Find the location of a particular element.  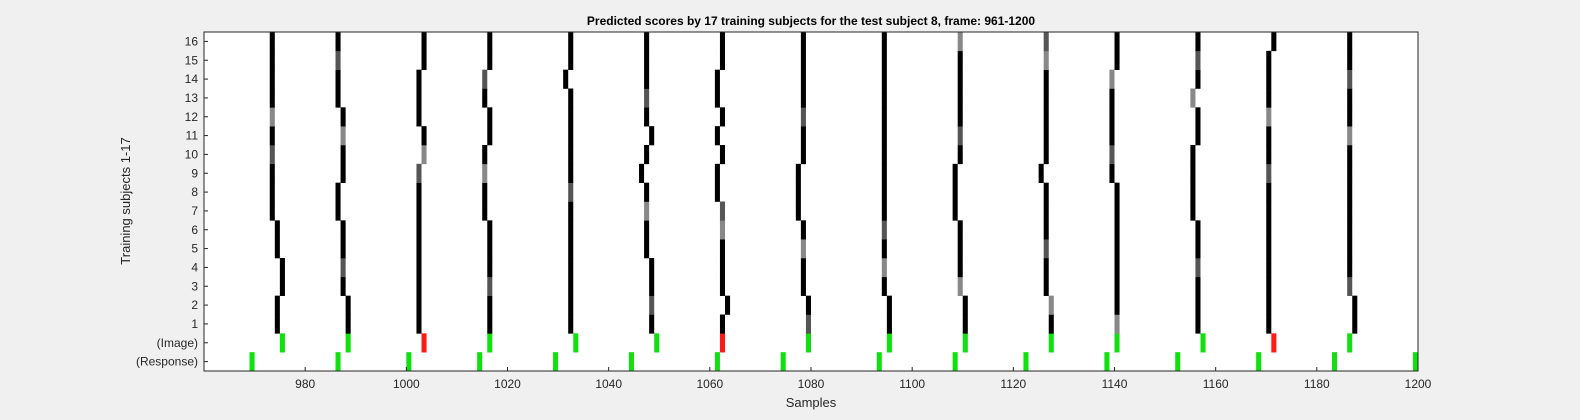

y-tick-label: 2 is located at coordinates (194, 305).